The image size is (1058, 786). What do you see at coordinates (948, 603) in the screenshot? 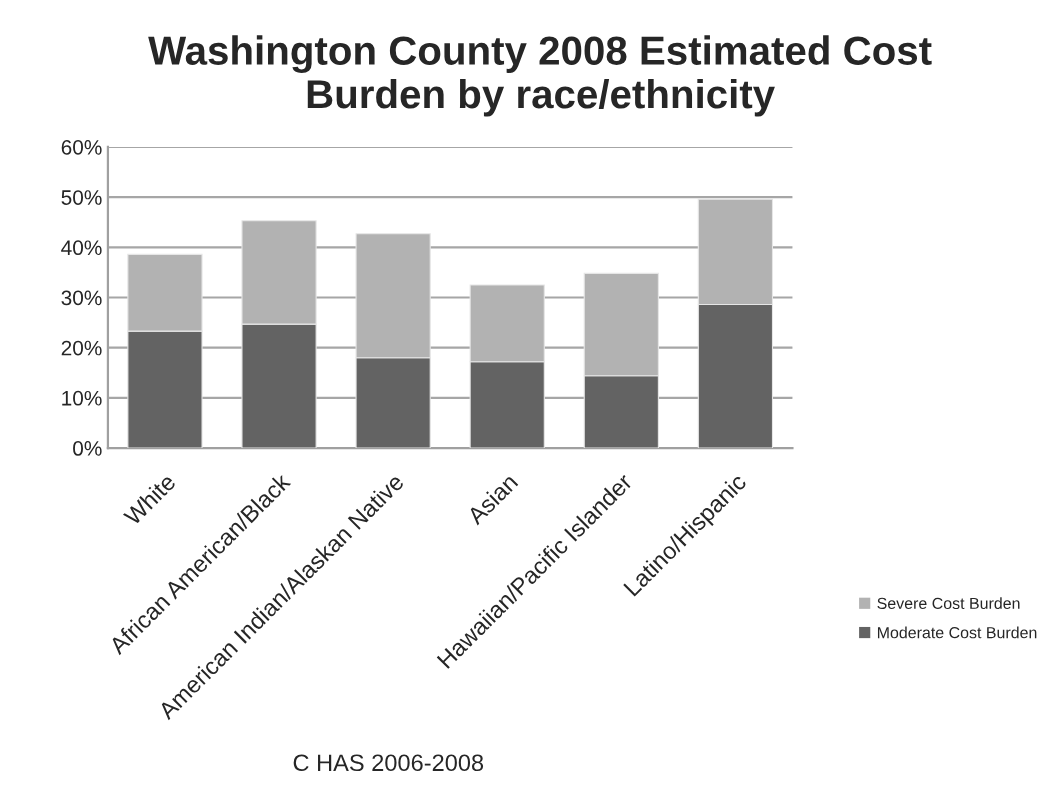
I see `legend-label: Severe Cost Burden` at bounding box center [948, 603].